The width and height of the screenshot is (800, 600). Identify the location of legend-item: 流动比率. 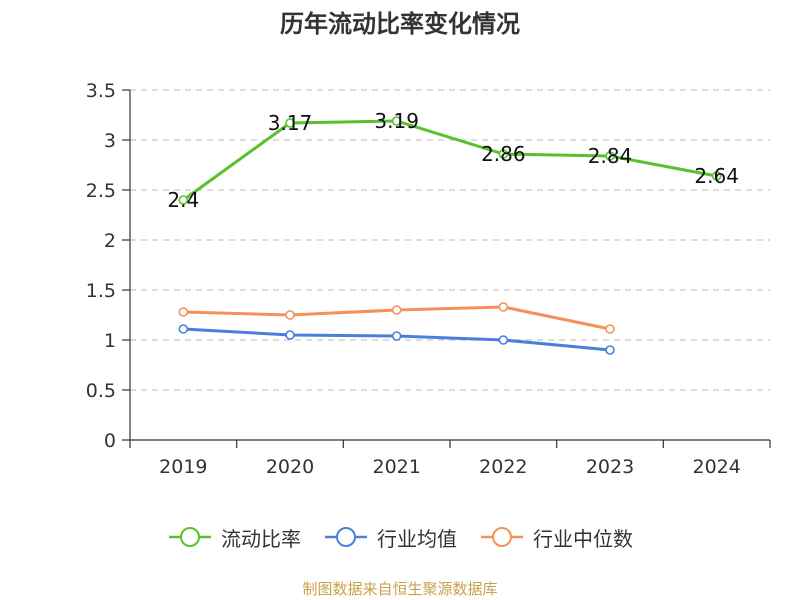
(234, 537).